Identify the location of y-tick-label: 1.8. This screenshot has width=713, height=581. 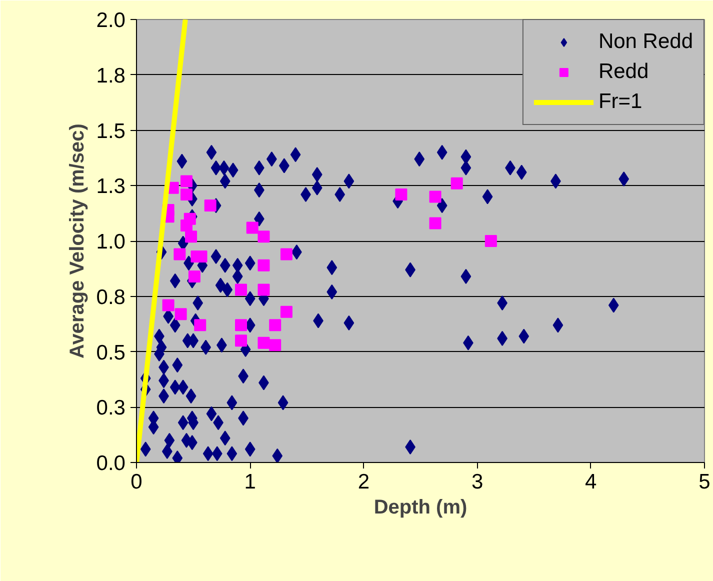
(111, 76).